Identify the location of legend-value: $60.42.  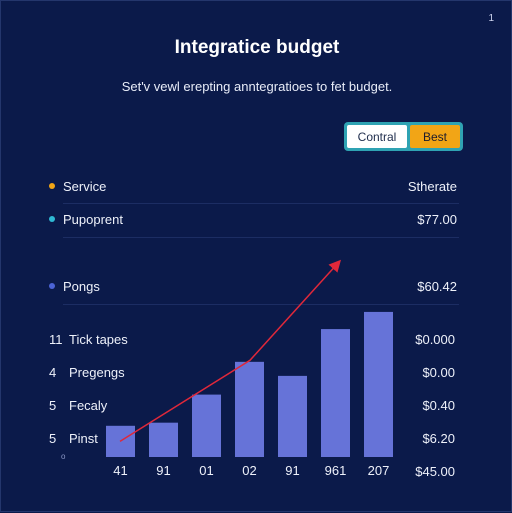
(437, 286).